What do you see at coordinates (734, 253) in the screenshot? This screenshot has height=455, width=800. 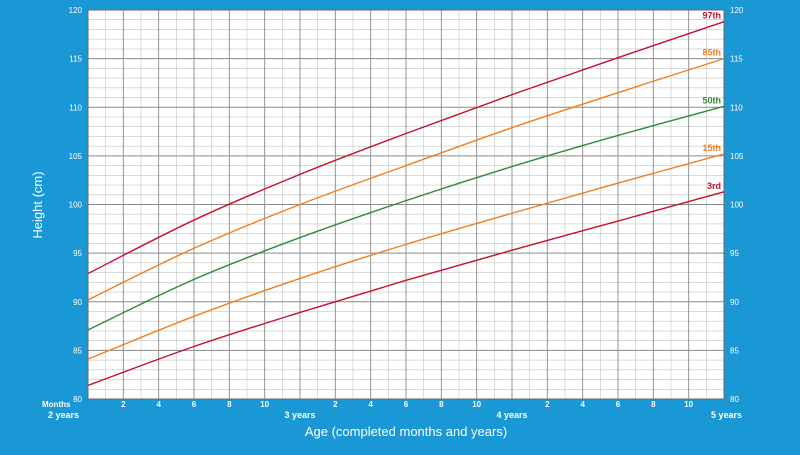 I see `y-tick-label-right: 95` at bounding box center [734, 253].